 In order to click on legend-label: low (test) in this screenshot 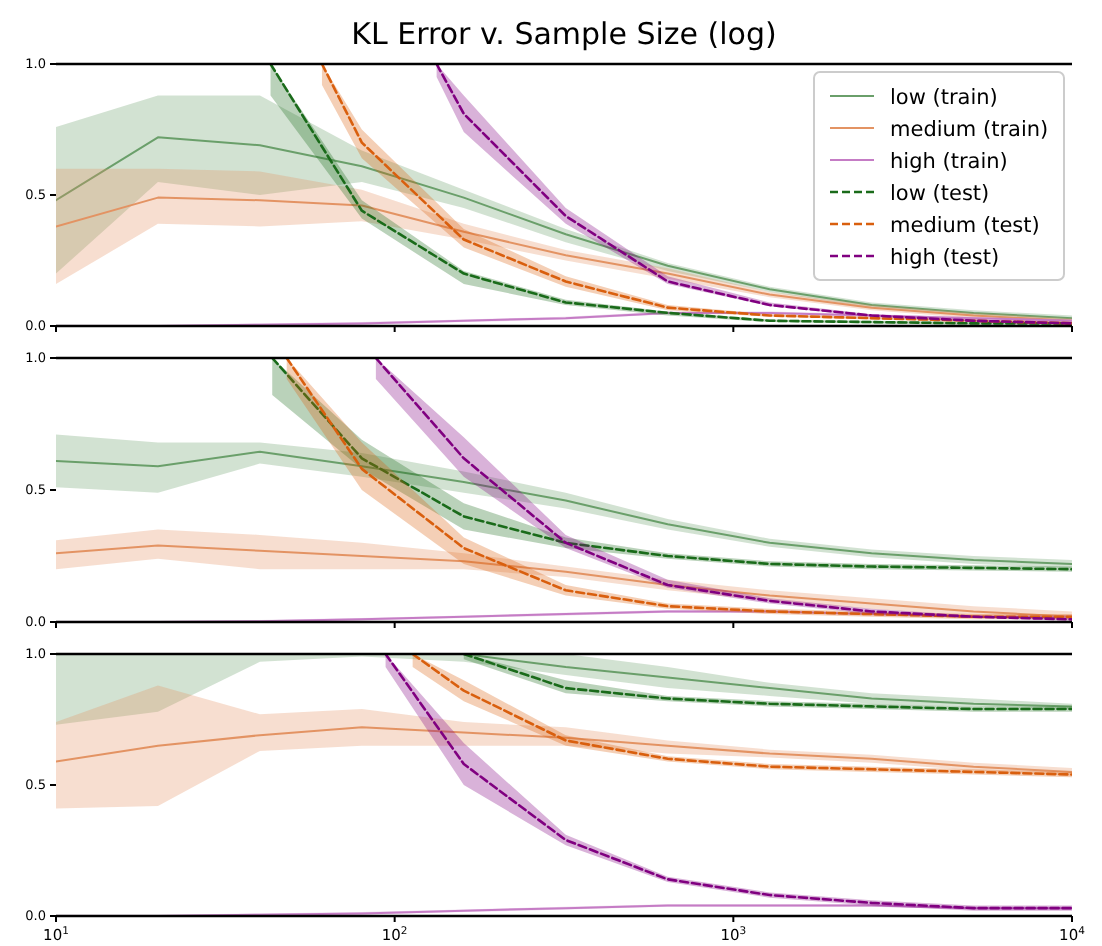, I will do `click(940, 194)`.